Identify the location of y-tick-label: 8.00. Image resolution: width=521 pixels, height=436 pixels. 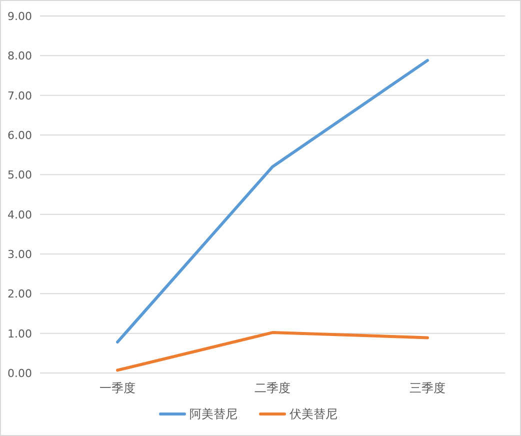
(20, 56).